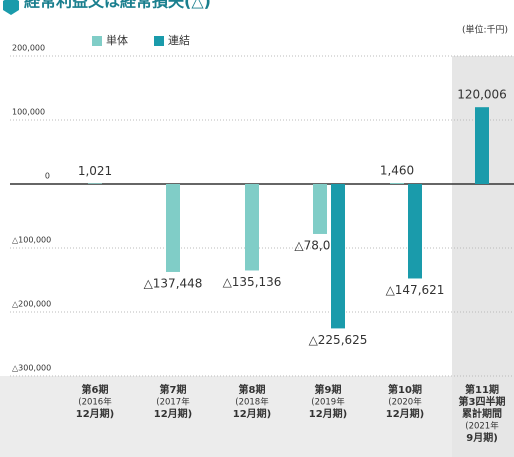 Image resolution: width=514 pixels, height=457 pixels. What do you see at coordinates (252, 402) in the screenshot?
I see `x-tick-label: (2018年` at bounding box center [252, 402].